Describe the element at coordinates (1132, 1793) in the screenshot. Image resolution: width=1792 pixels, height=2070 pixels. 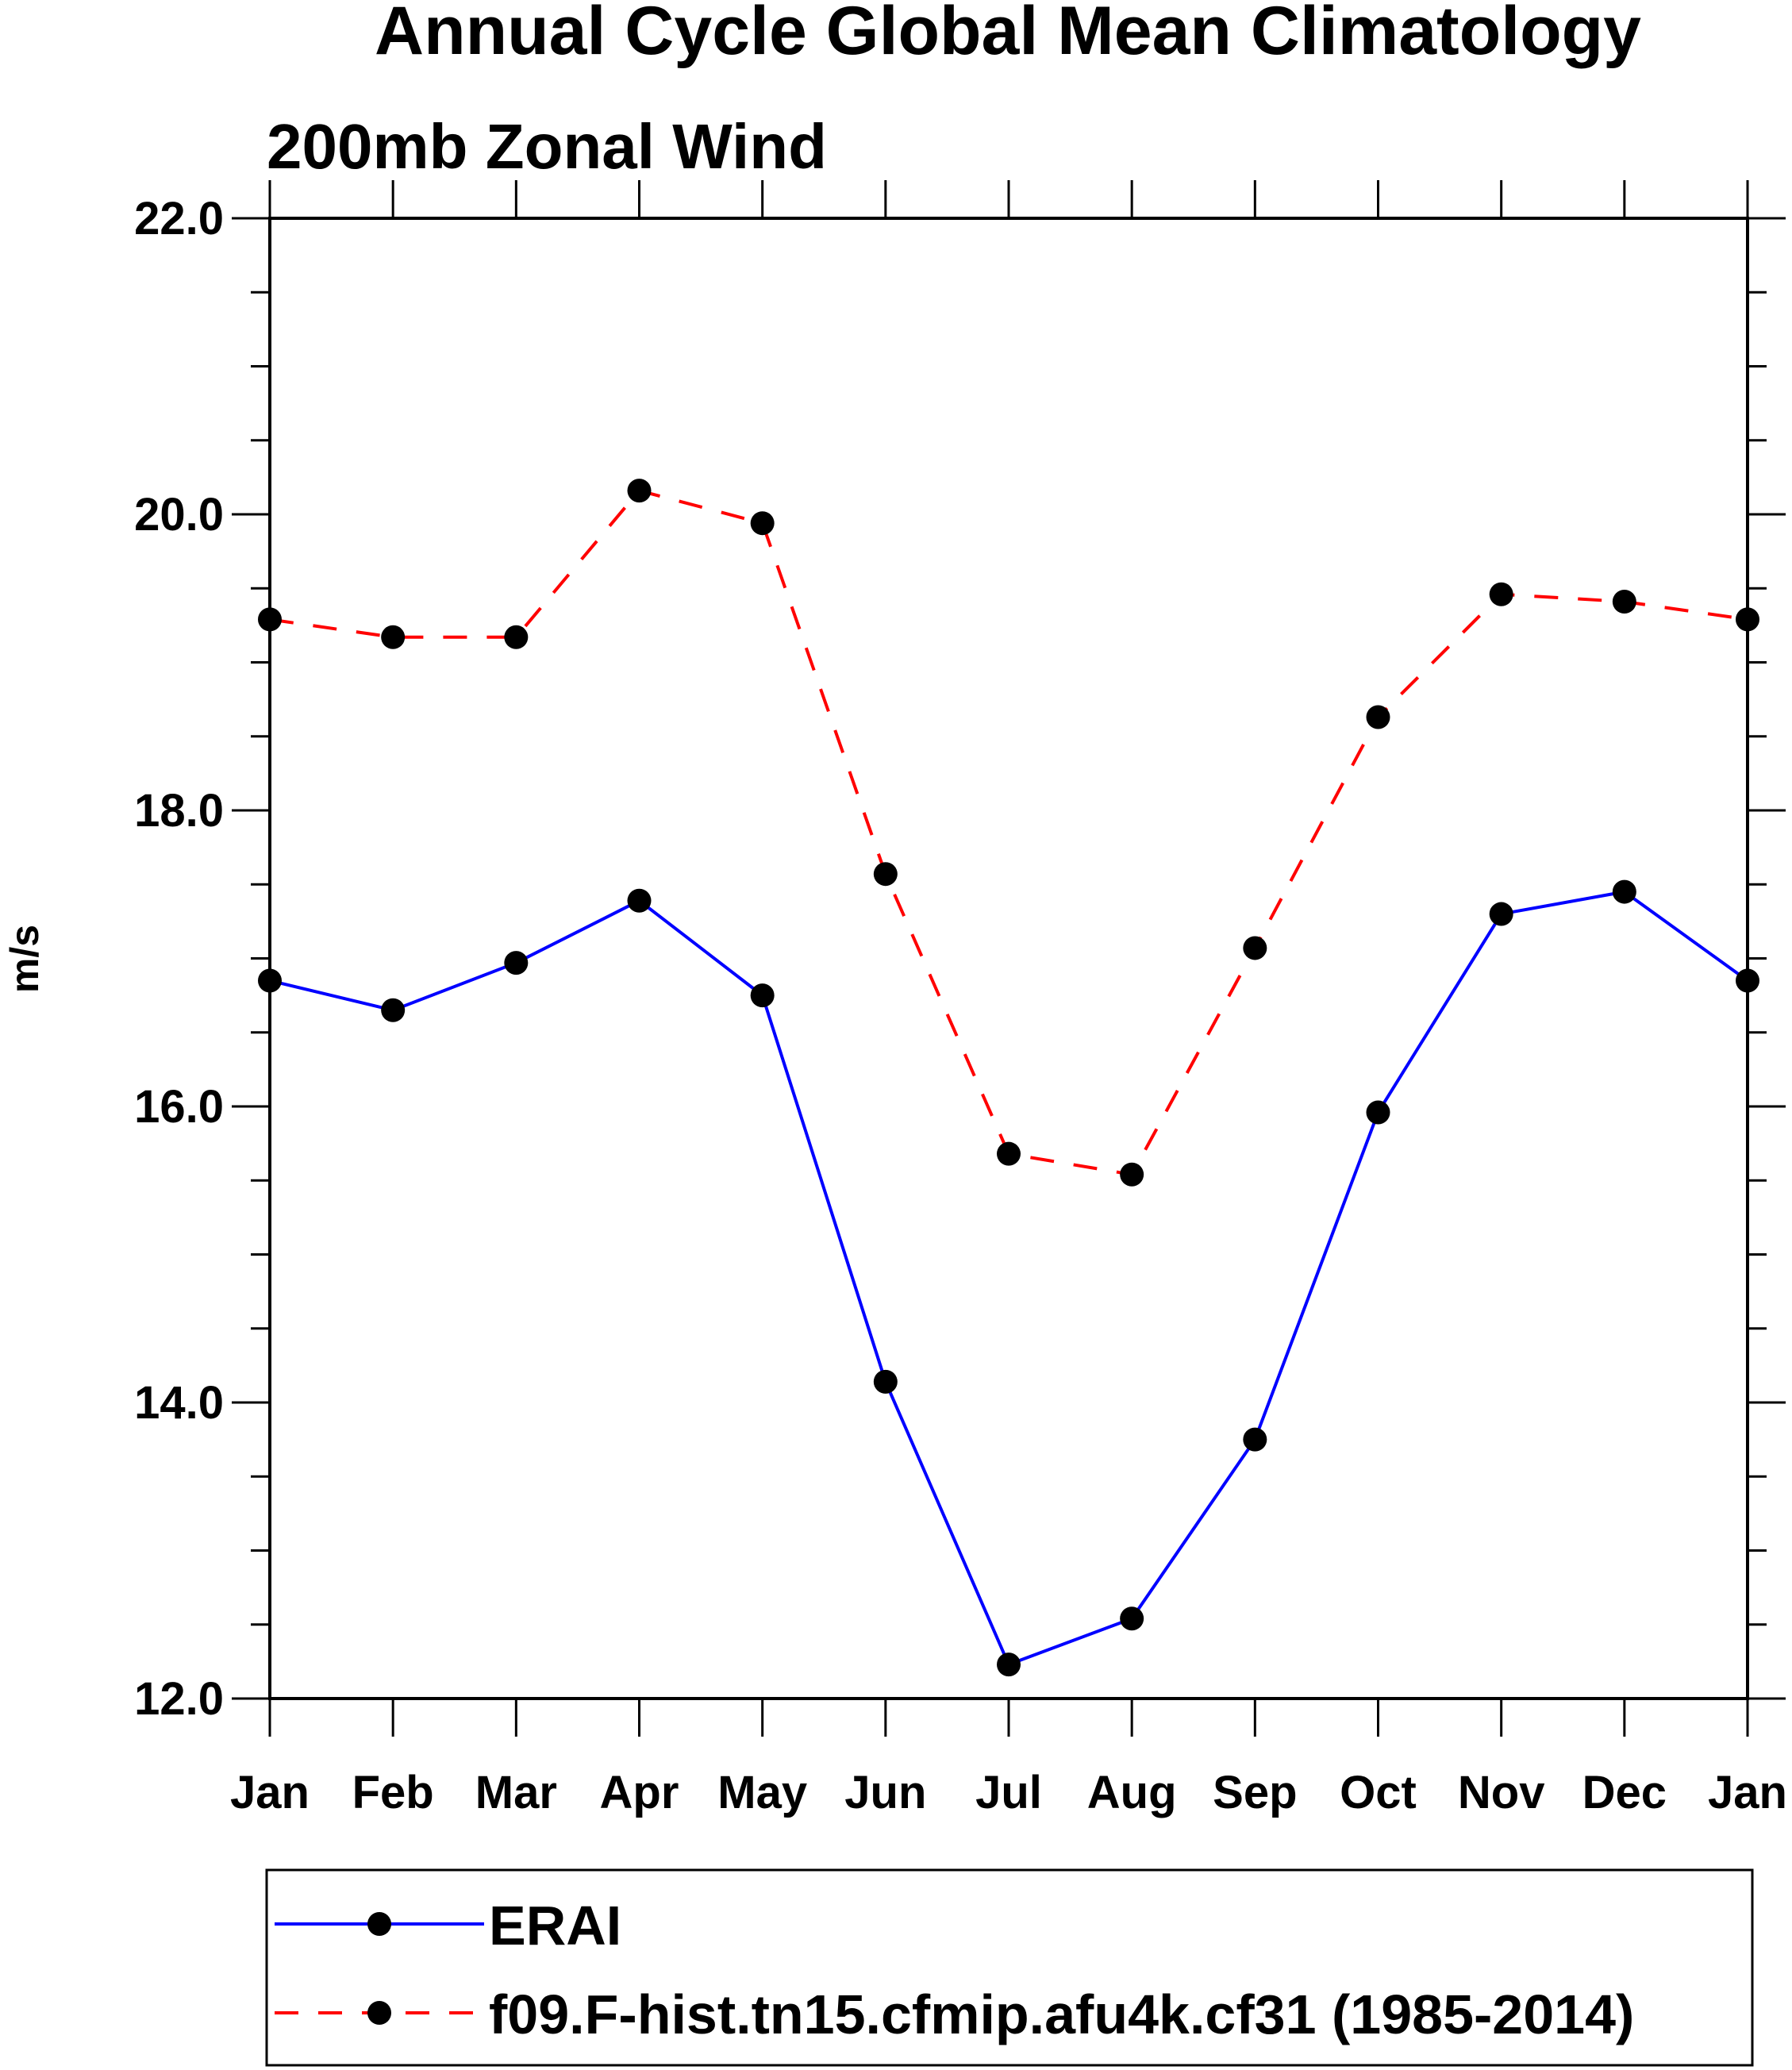
I see `x-tick-label: Aug` at that location.